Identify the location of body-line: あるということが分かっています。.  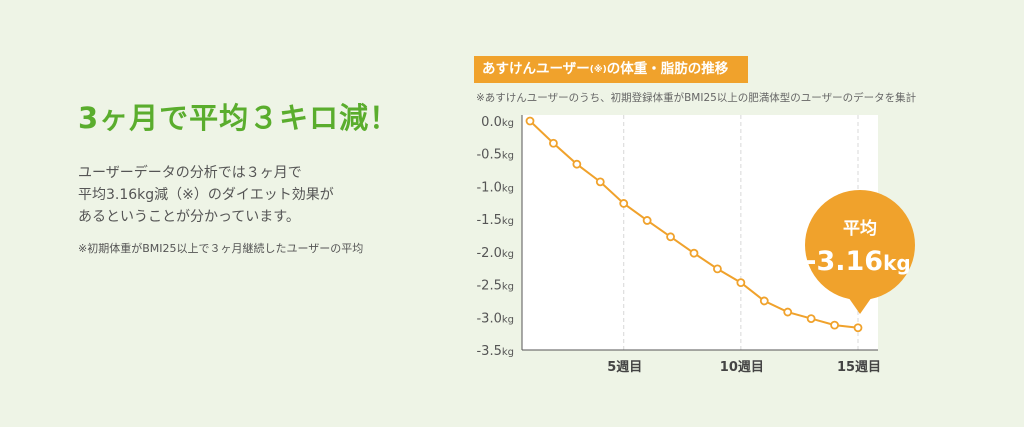
(189, 217).